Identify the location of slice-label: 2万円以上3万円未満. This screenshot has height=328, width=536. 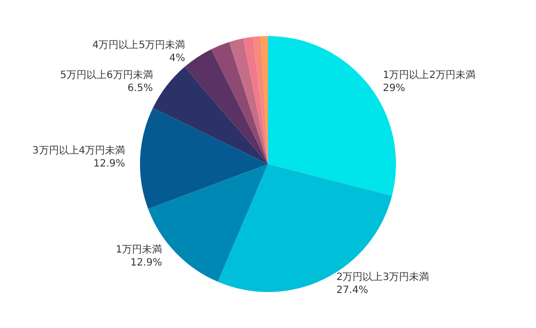
(383, 277).